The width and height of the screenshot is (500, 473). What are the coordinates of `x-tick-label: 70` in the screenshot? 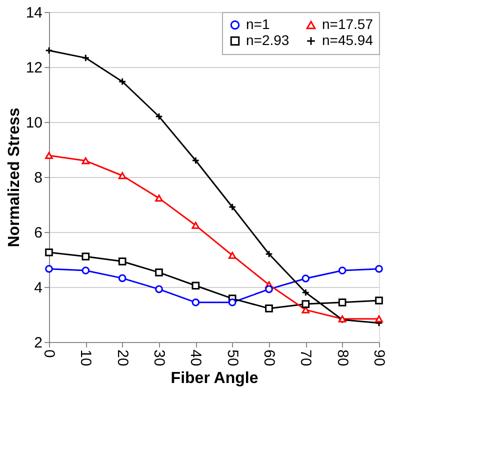 It's located at (305, 358).